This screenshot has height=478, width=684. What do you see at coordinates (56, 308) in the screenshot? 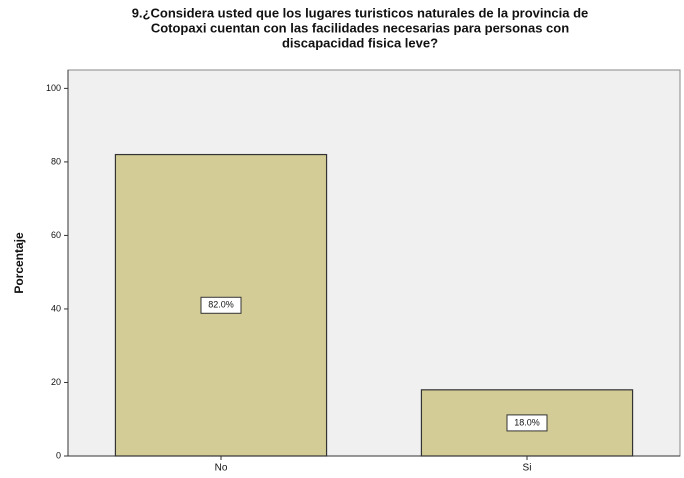
I see `y-tick-label: 40` at bounding box center [56, 308].